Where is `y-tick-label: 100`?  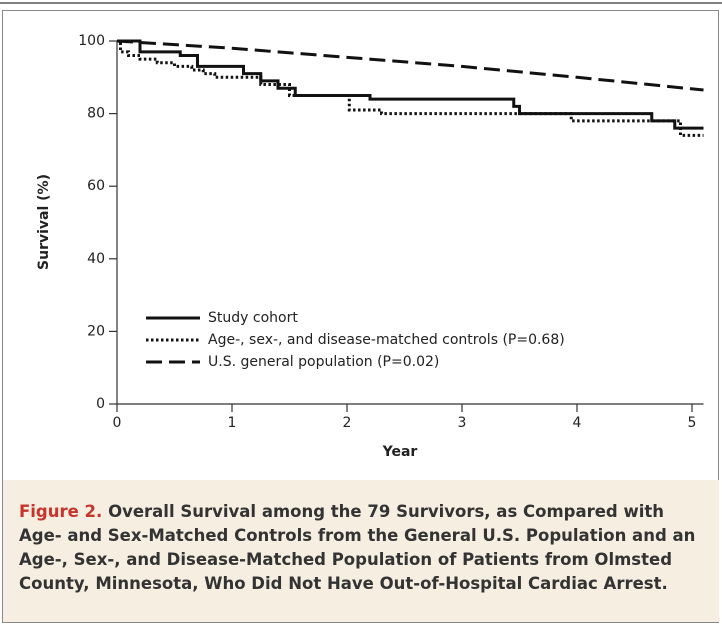
y-tick-label: 100 is located at coordinates (91, 41).